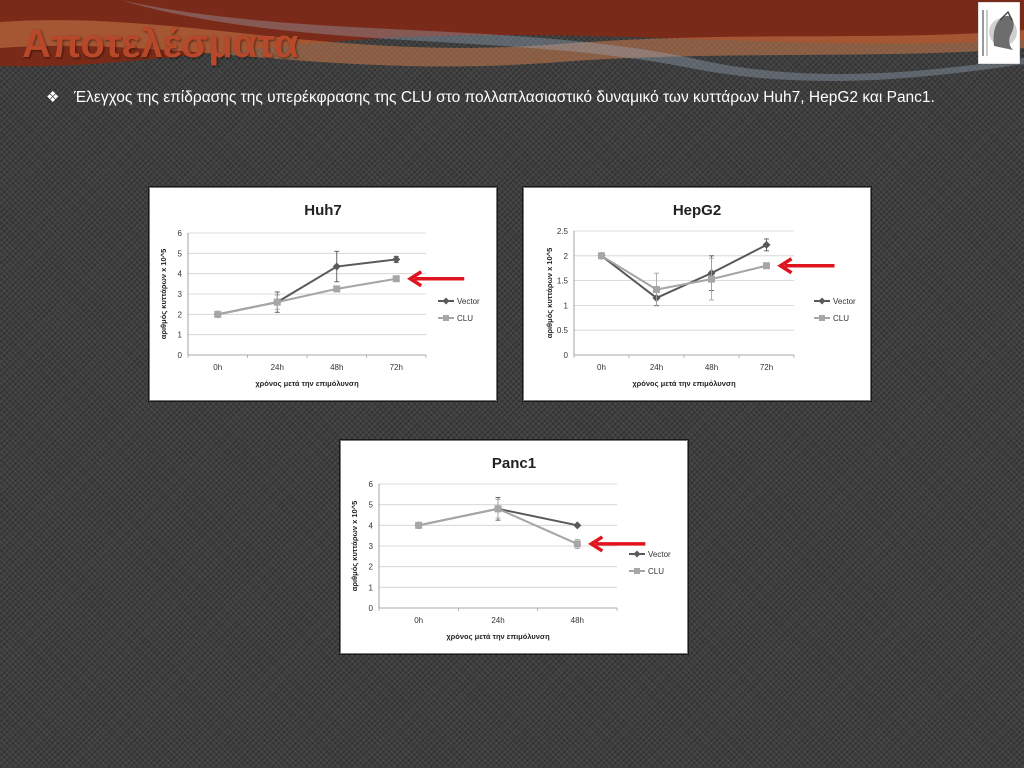 The image size is (1024, 768). What do you see at coordinates (514, 463) in the screenshot?
I see `chart-title: Panc1` at bounding box center [514, 463].